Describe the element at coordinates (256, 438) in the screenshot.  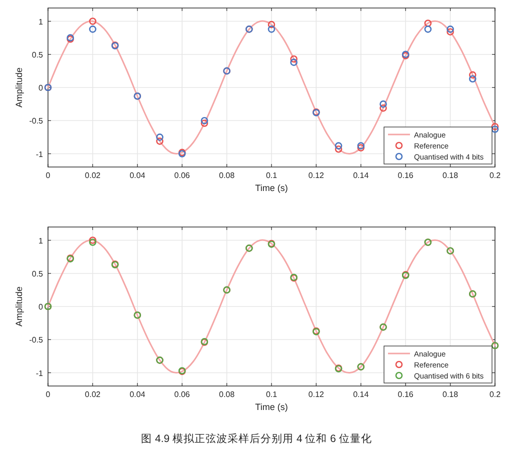
I see `caption: 图 4.9 模拟正弦波采样后分别用 4 位和 6 位量化` at that location.